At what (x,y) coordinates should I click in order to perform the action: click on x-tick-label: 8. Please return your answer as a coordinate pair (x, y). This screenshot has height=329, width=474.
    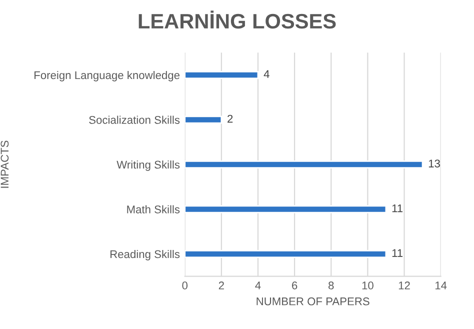
    Looking at the image, I should click on (331, 286).